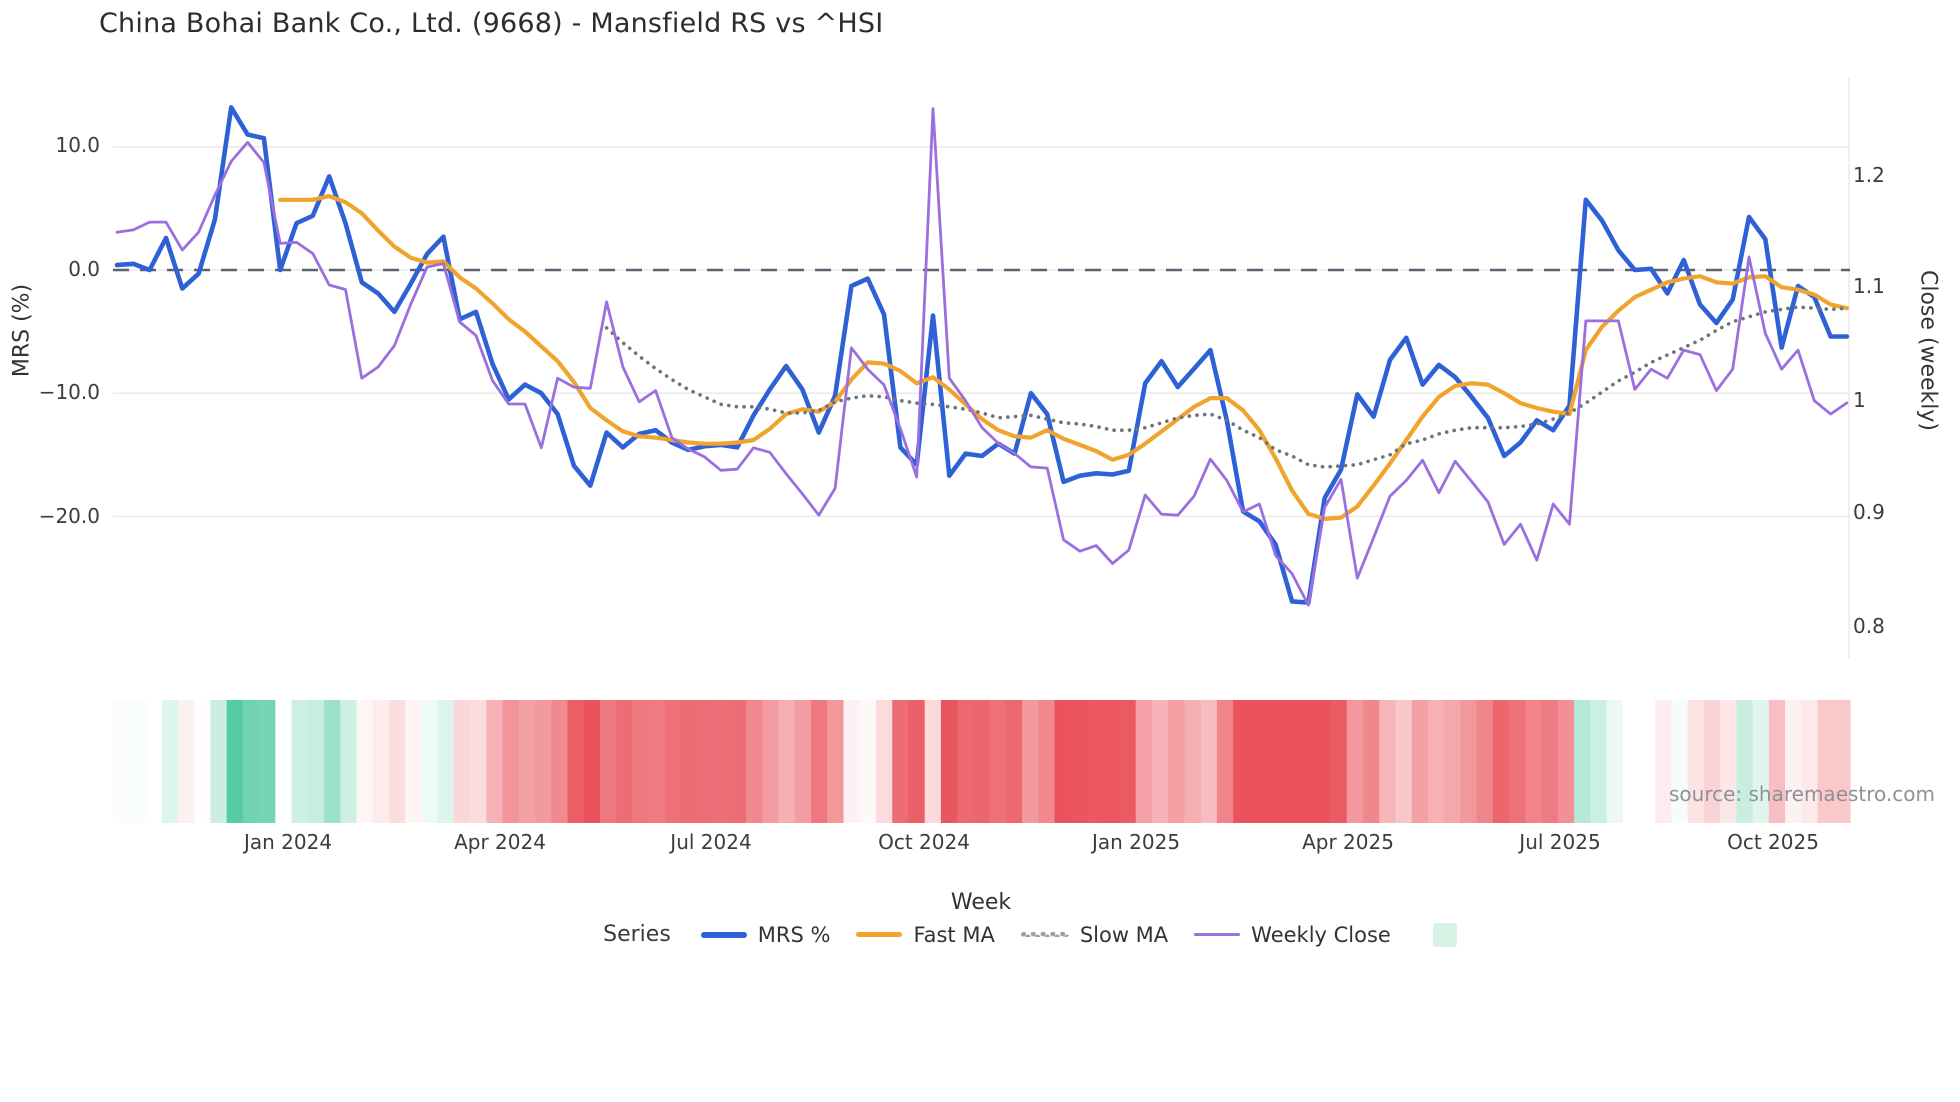  I want to click on y-left-tick: 10.0, so click(77, 145).